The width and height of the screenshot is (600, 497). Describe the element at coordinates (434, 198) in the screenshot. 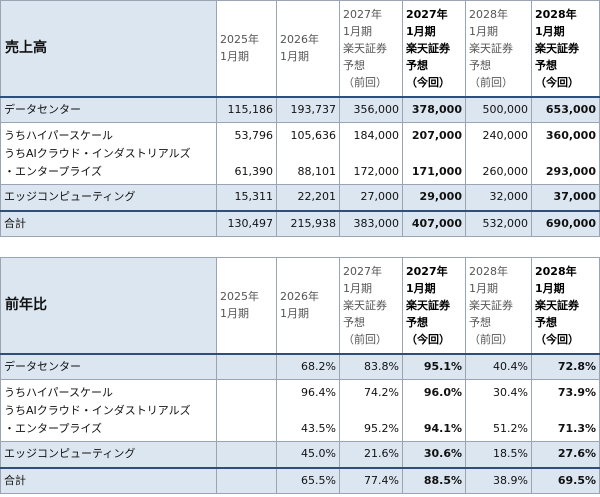

I see `cell: 29,000` at that location.